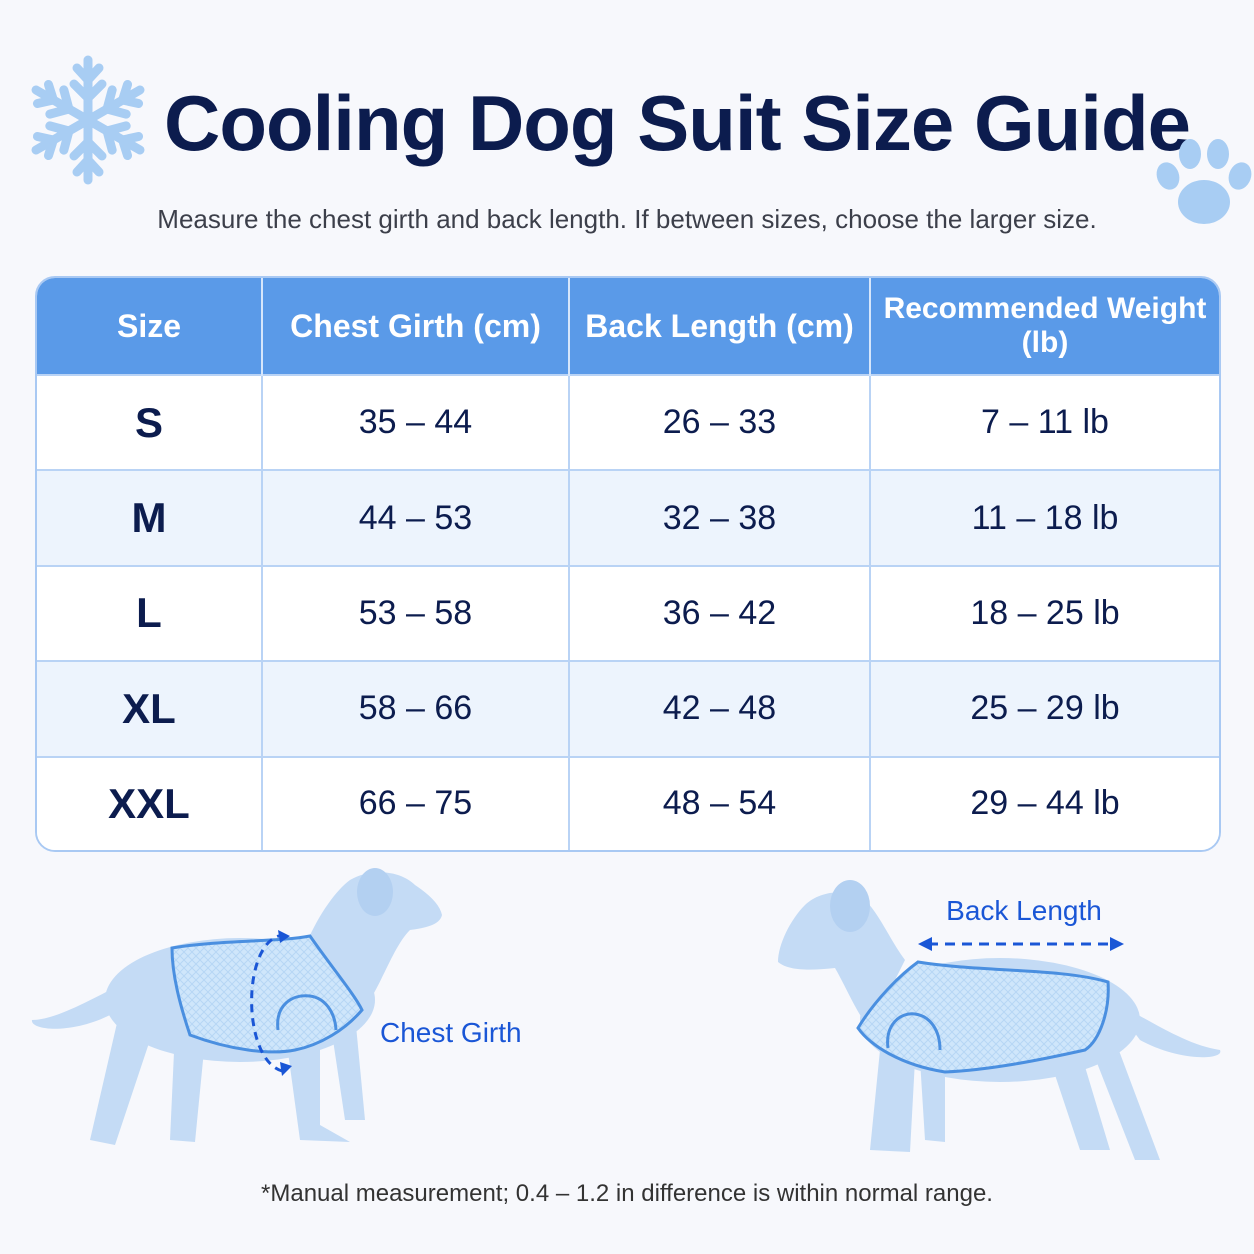 The height and width of the screenshot is (1254, 1254). Describe the element at coordinates (150, 422) in the screenshot. I see `size-cell: S` at that location.